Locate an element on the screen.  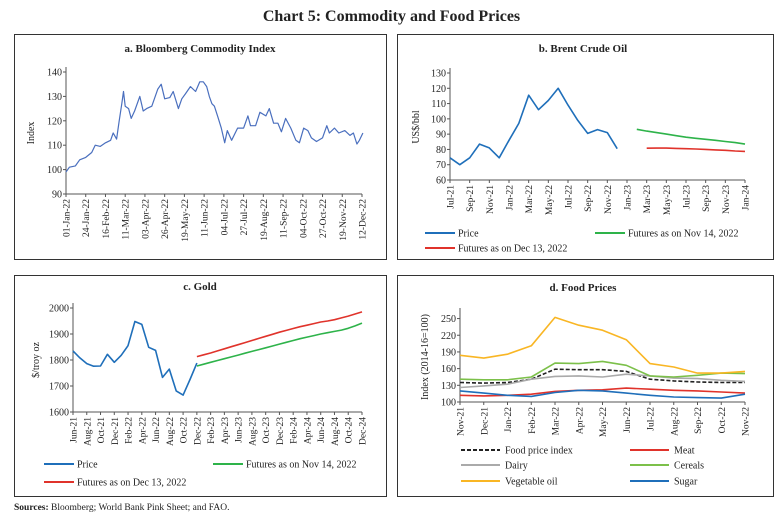
series-line-vegetable-oil is located at coordinates (602, 345).